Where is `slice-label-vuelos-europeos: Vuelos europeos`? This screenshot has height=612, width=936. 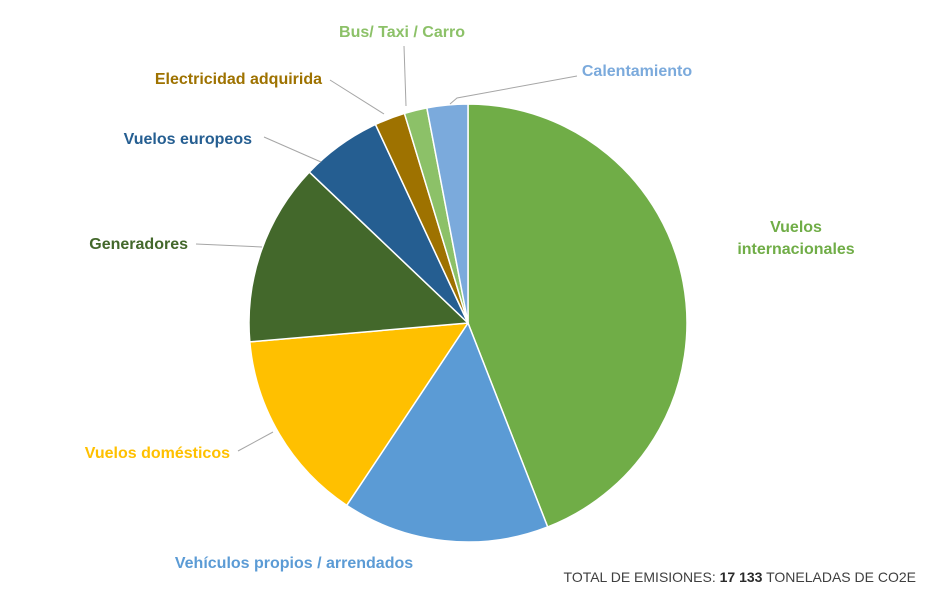
slice-label-vuelos-europeos: Vuelos europeos is located at coordinates (188, 139).